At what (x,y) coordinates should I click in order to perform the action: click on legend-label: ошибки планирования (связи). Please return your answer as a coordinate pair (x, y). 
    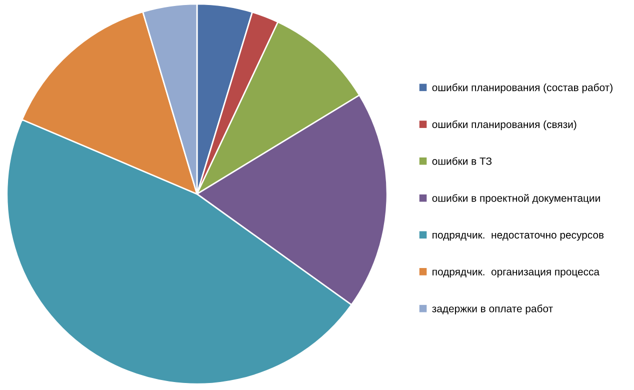
    Looking at the image, I should click on (504, 125).